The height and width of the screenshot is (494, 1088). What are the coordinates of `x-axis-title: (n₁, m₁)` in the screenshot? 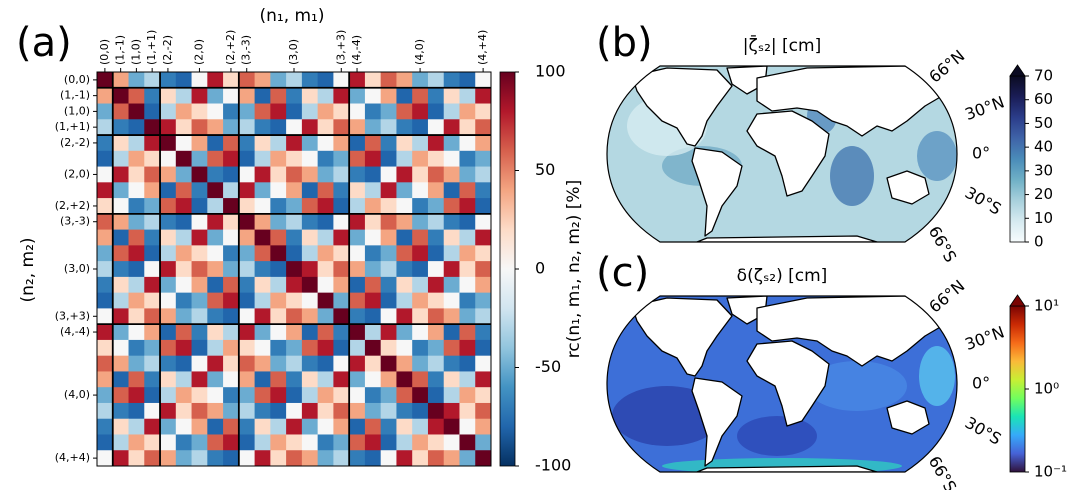 It's located at (291, 16).